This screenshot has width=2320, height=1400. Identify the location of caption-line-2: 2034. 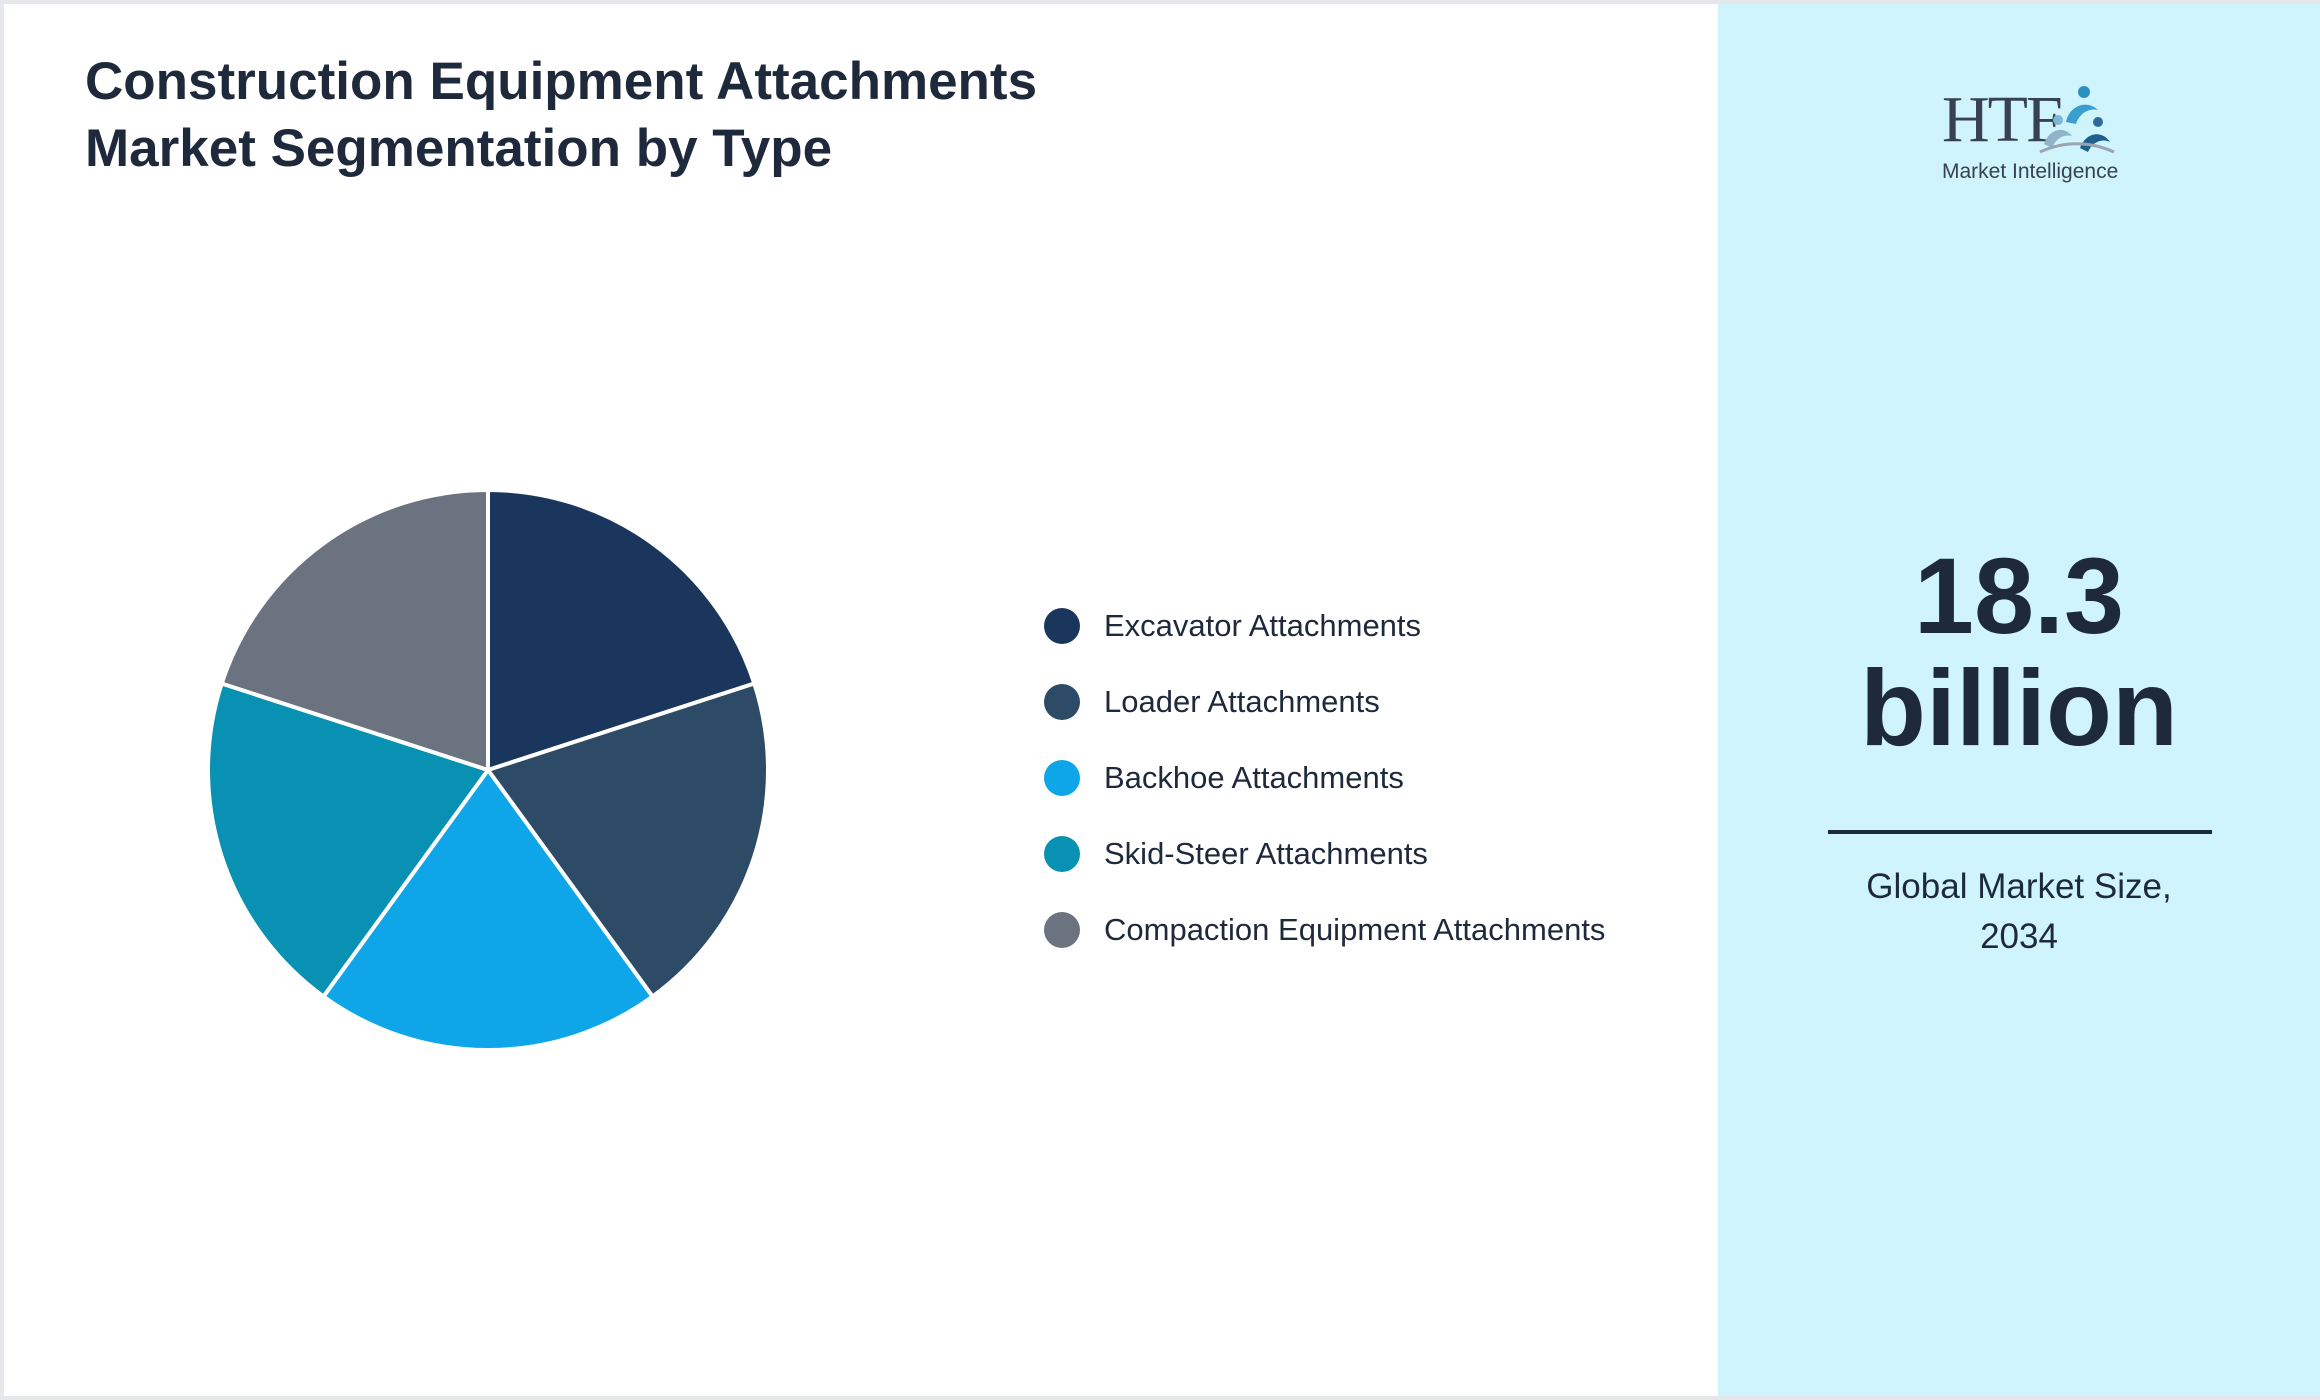
(2019, 936).